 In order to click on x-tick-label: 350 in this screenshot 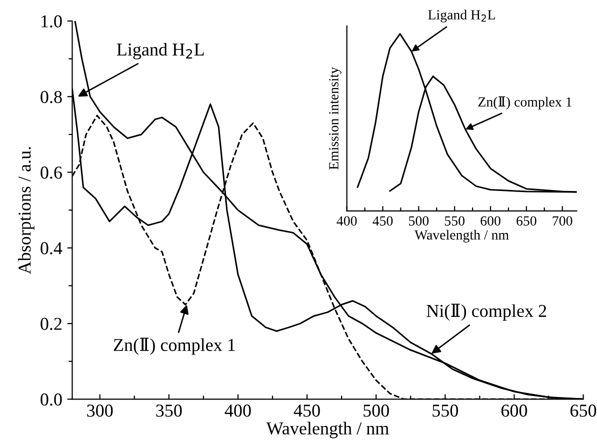, I will do `click(169, 410)`.